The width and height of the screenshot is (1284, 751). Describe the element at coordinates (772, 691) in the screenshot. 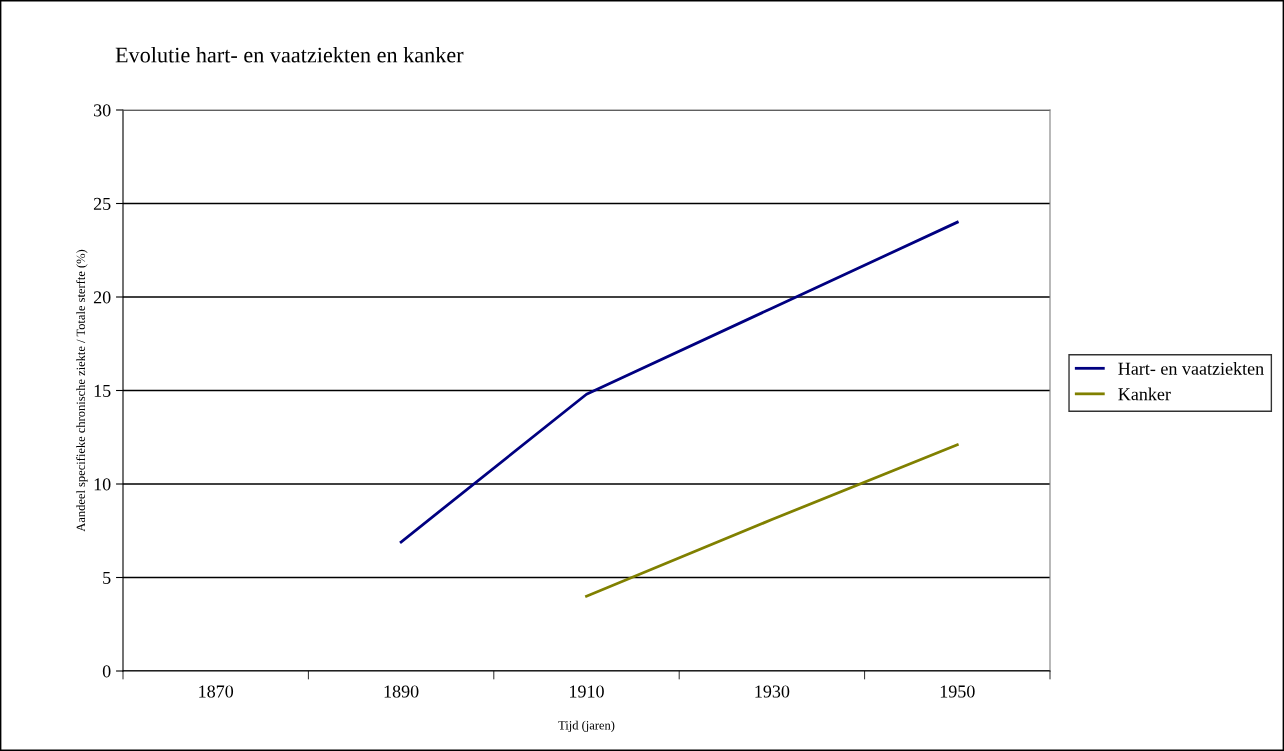

I see `x-tick-label: 1930` at that location.